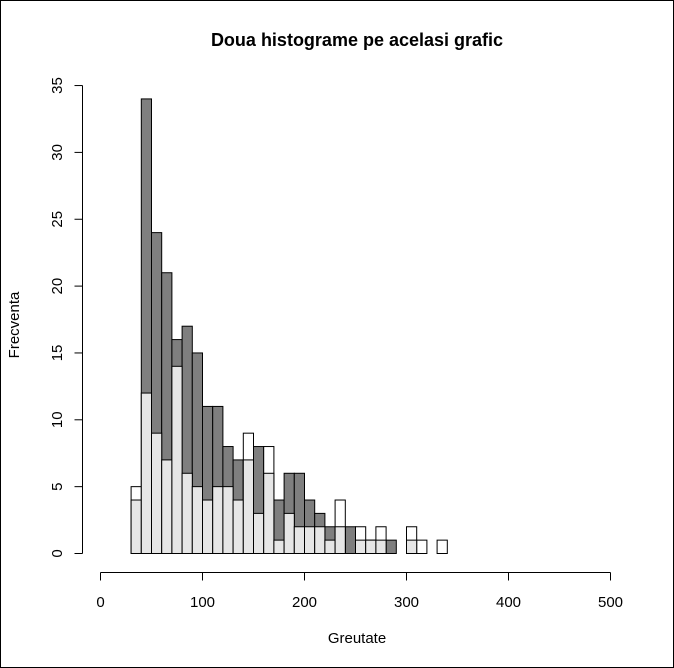 Image resolution: width=674 pixels, height=668 pixels. I want to click on y-tick-label-15: 15, so click(57, 353).